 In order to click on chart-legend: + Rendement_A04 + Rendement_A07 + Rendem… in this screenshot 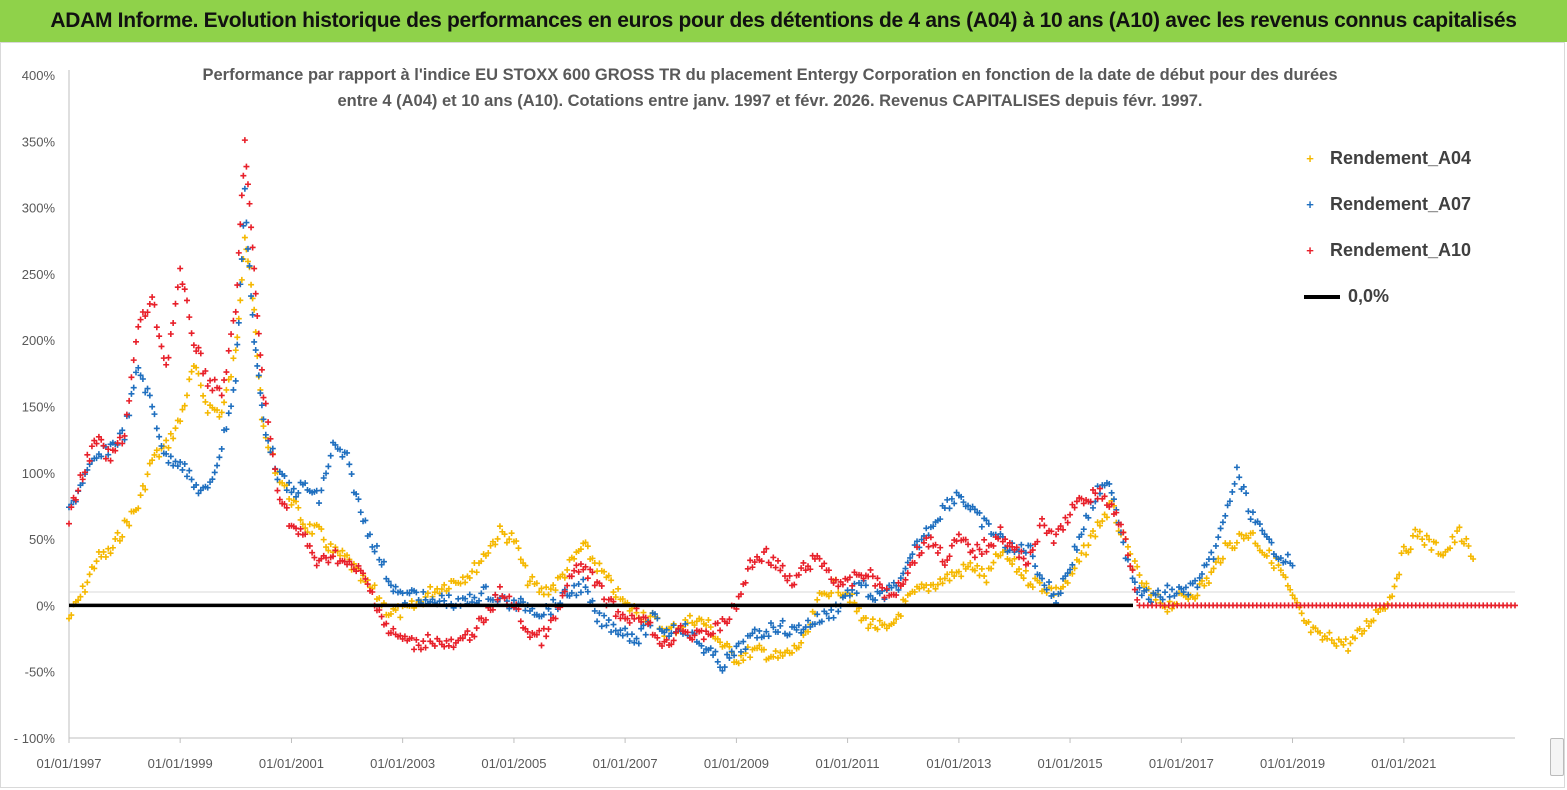, I will do `click(1395, 228)`.